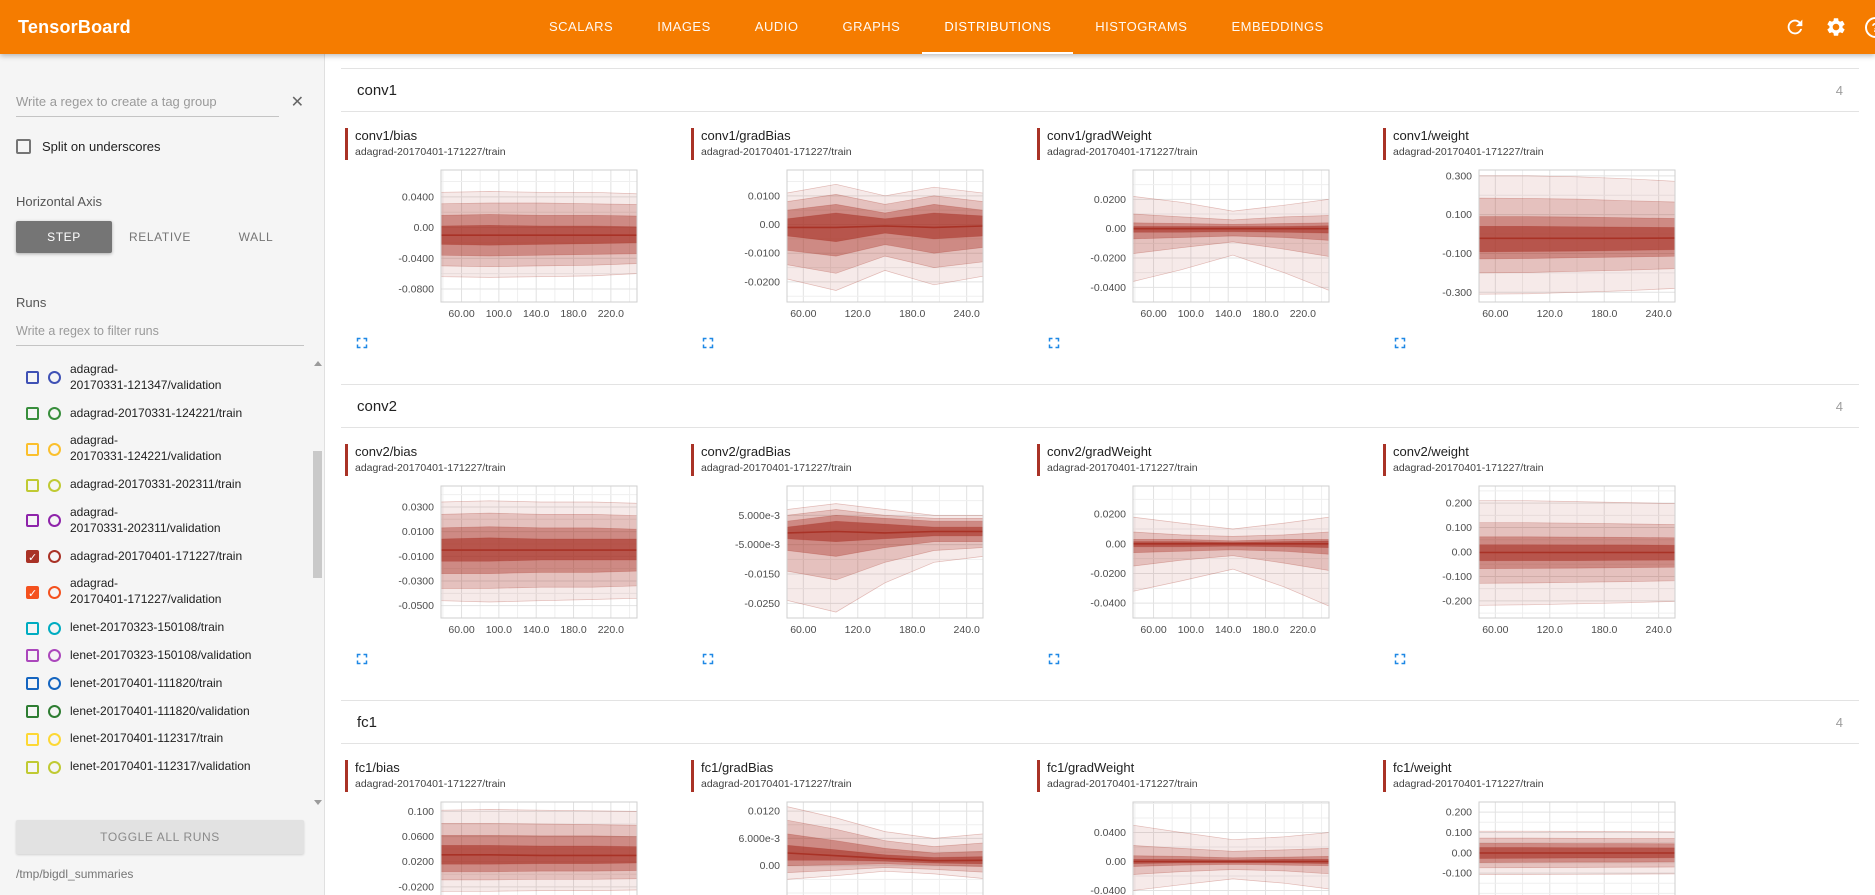 This screenshot has width=1875, height=895. Describe the element at coordinates (147, 627) in the screenshot. I see `run-label: lenet-20170323-150108/train` at that location.